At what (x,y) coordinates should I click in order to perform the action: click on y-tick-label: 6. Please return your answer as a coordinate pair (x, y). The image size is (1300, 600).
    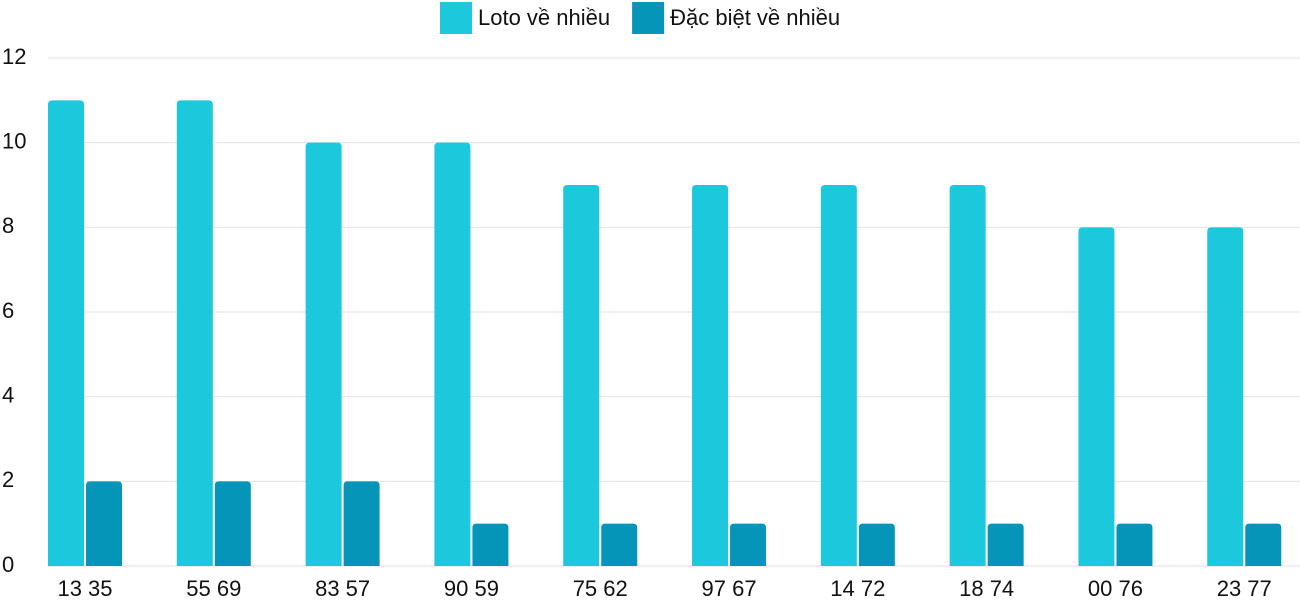
    Looking at the image, I should click on (8, 310).